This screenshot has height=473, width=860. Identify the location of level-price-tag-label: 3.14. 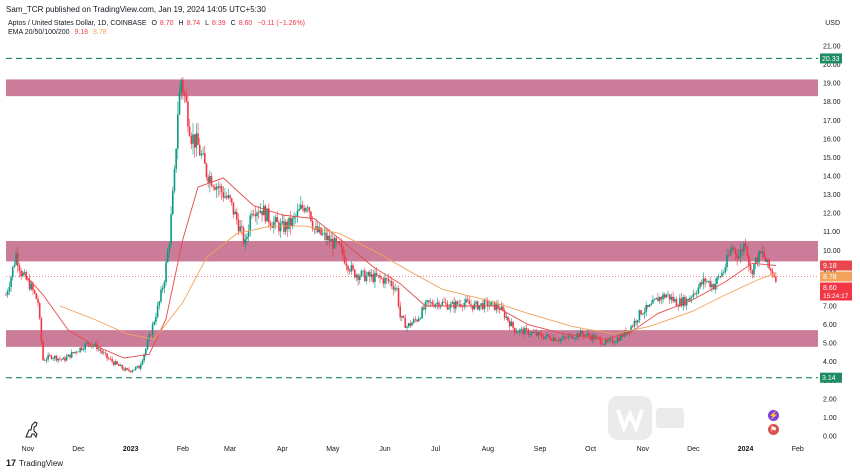
(829, 378).